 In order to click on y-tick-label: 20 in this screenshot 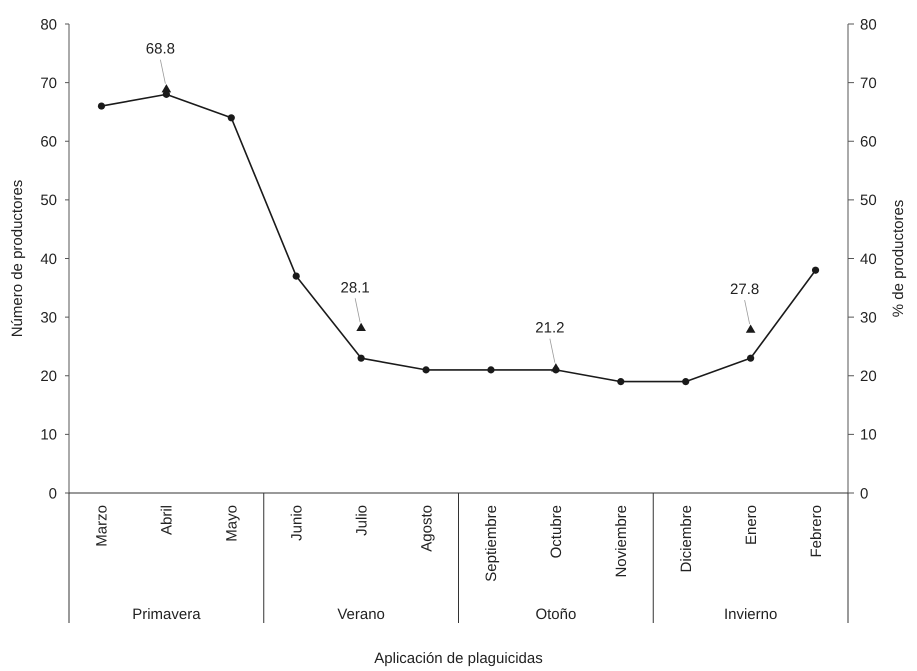, I will do `click(48, 376)`.